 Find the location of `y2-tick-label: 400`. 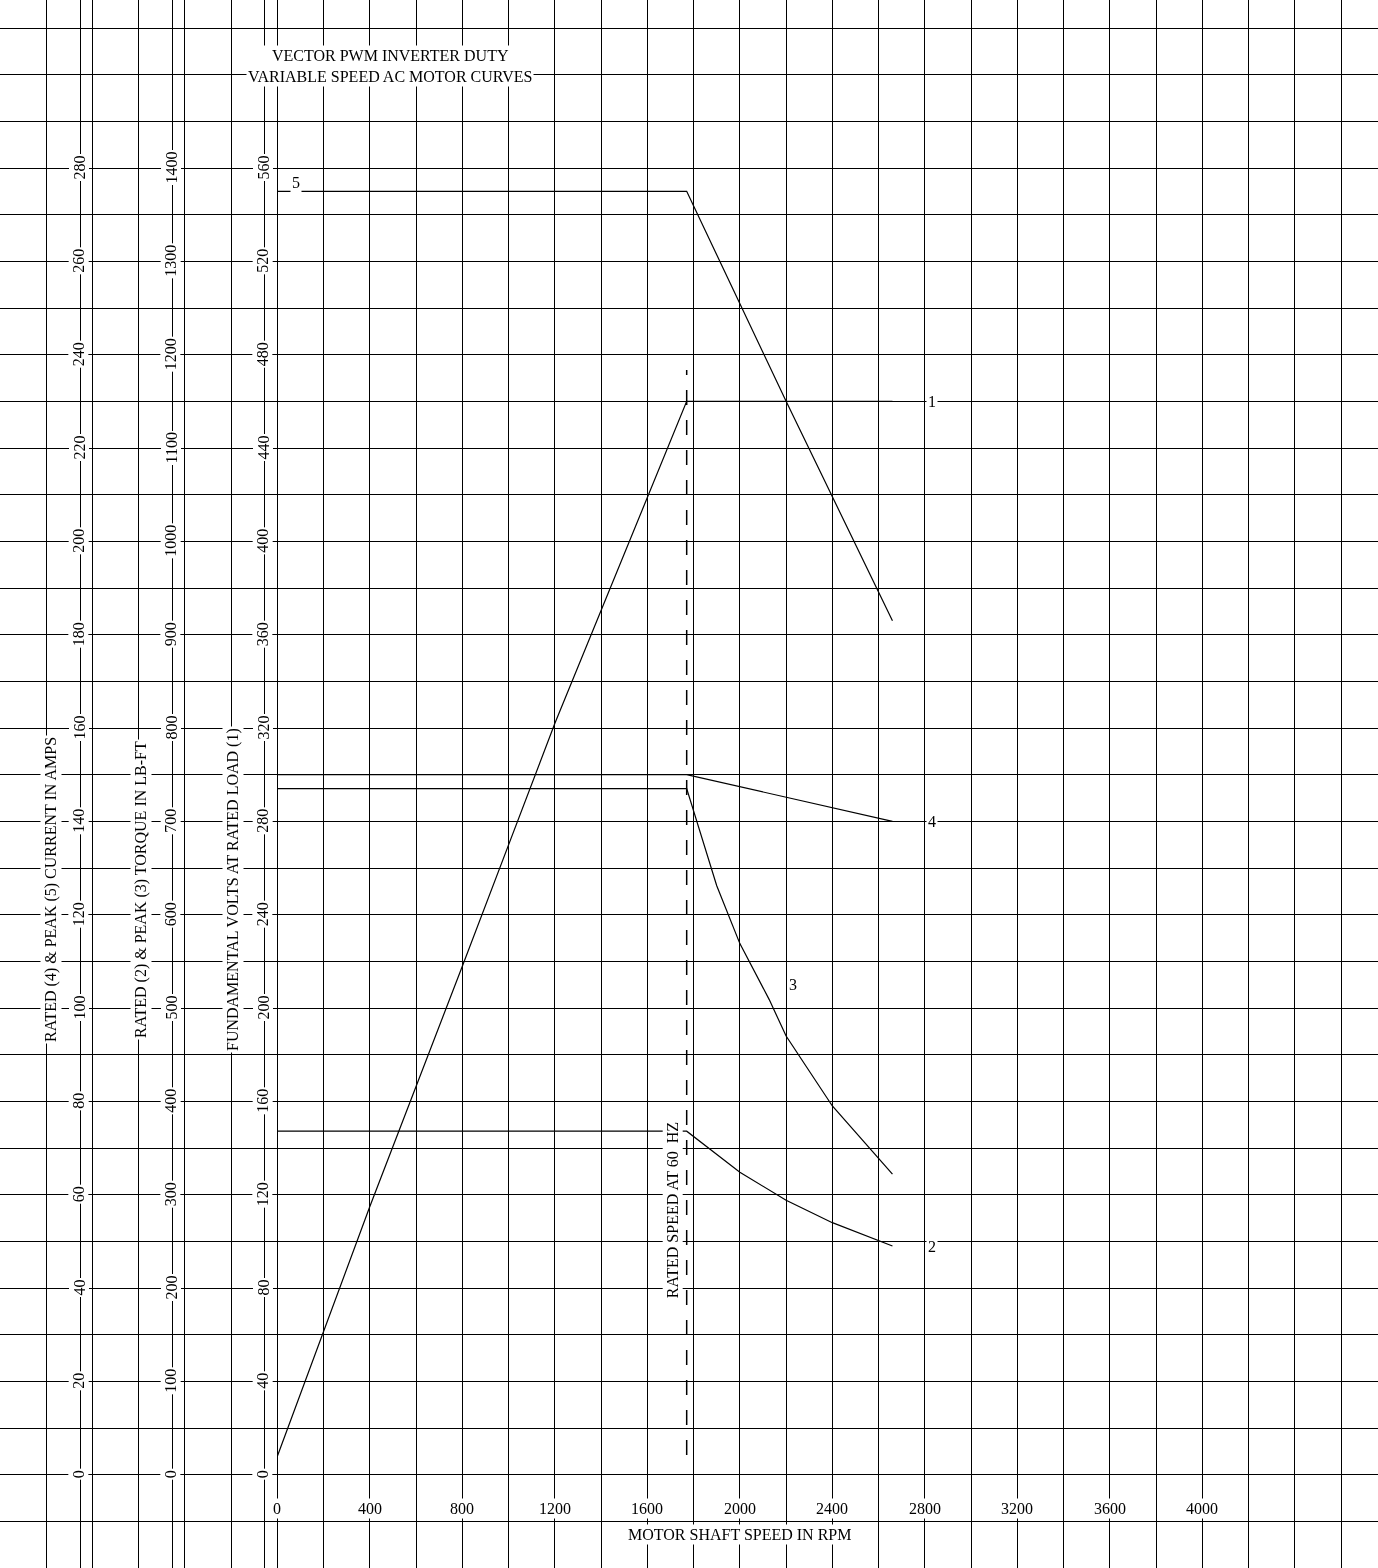

y2-tick-label: 400 is located at coordinates (171, 1100).